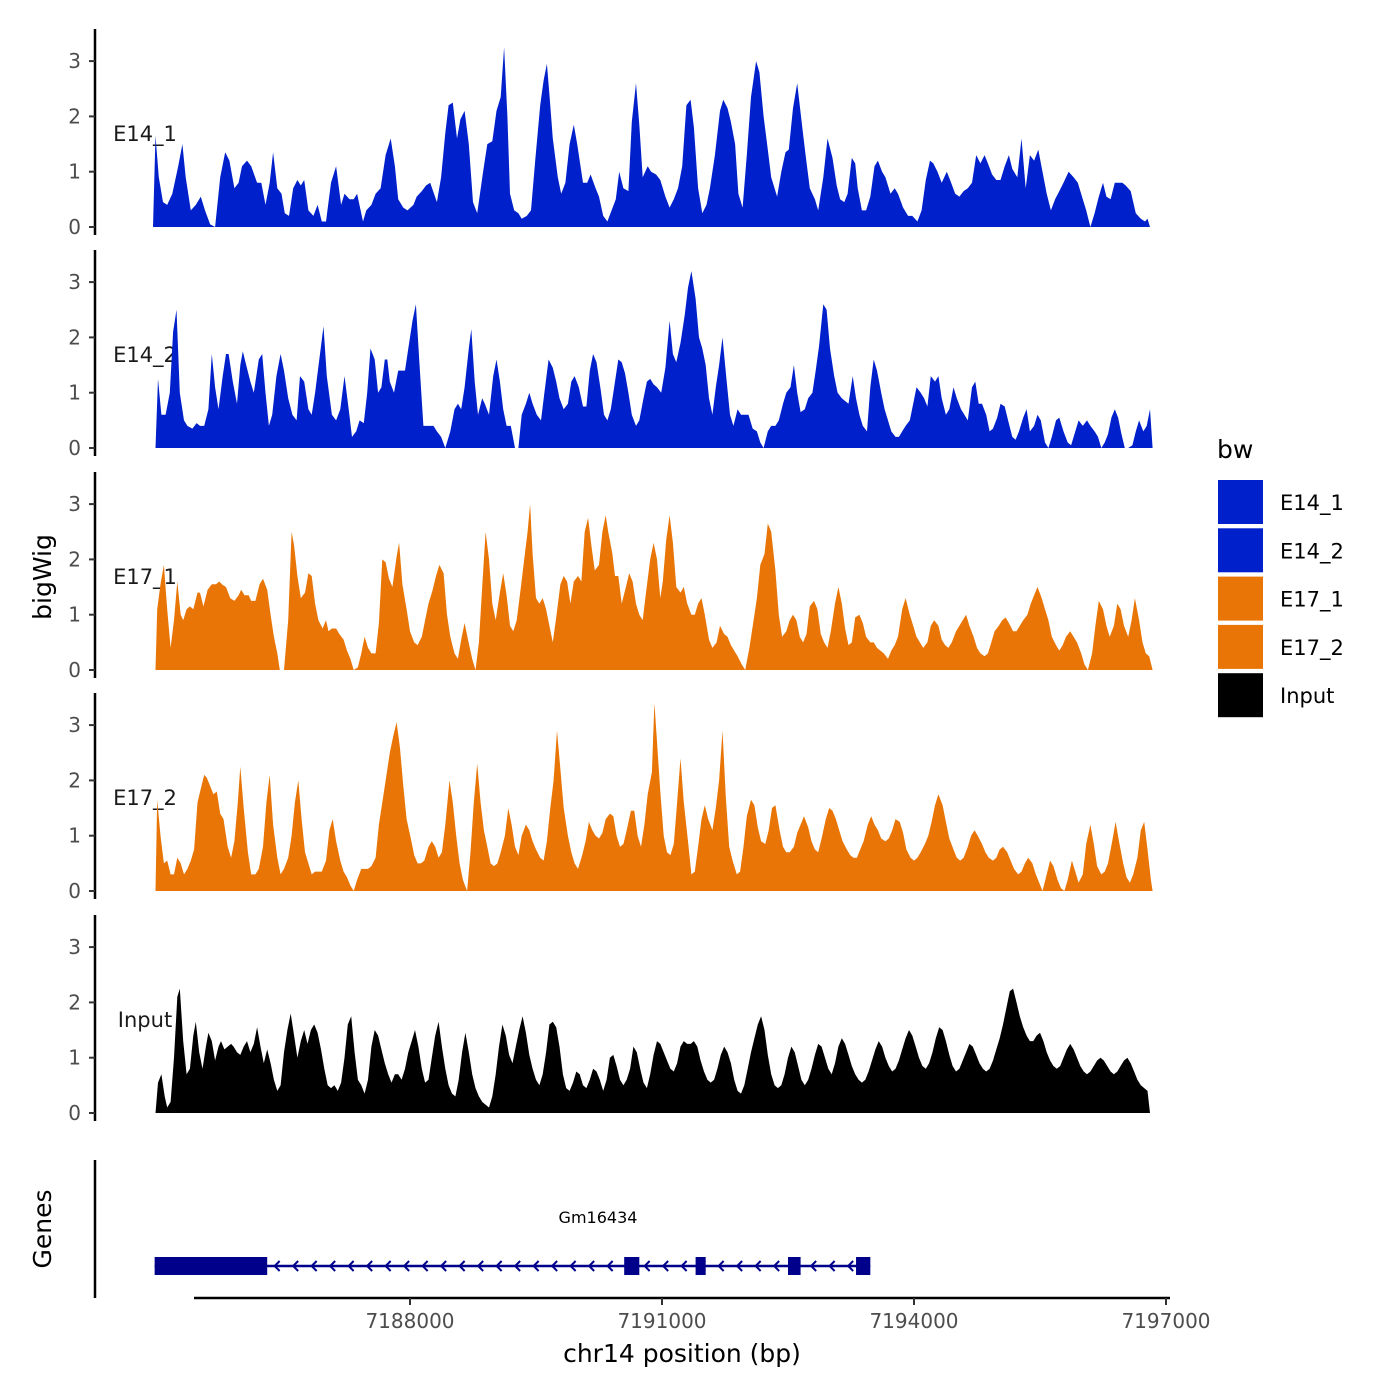 The height and width of the screenshot is (1400, 1400). What do you see at coordinates (409, 1321) in the screenshot?
I see `x-tick-label: 7188000` at bounding box center [409, 1321].